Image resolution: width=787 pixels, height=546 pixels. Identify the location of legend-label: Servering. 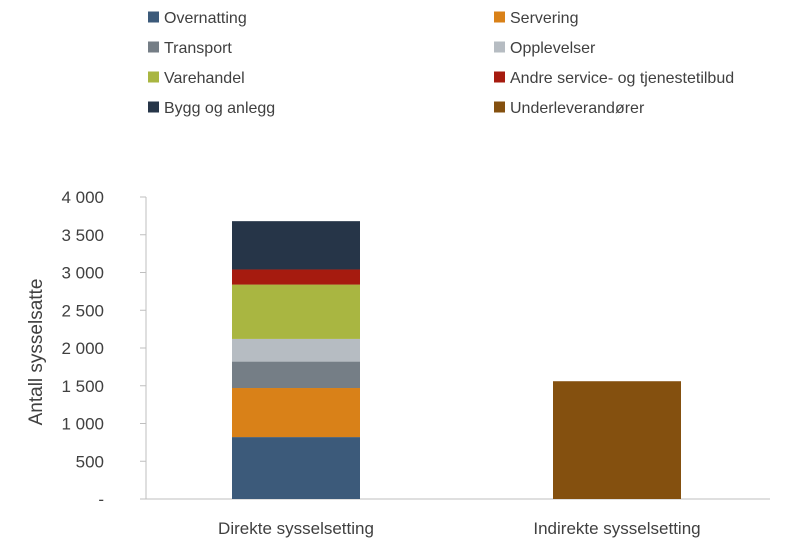
(544, 18).